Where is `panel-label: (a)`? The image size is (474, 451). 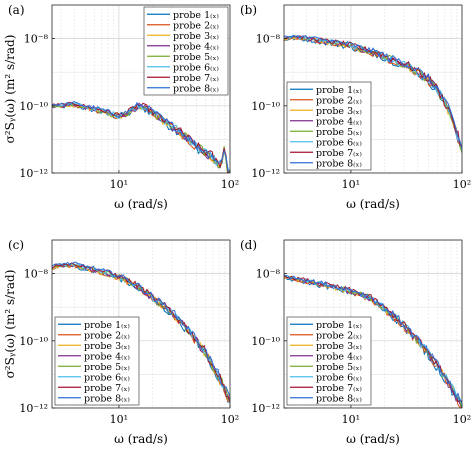 panel-label: (a) is located at coordinates (16, 10).